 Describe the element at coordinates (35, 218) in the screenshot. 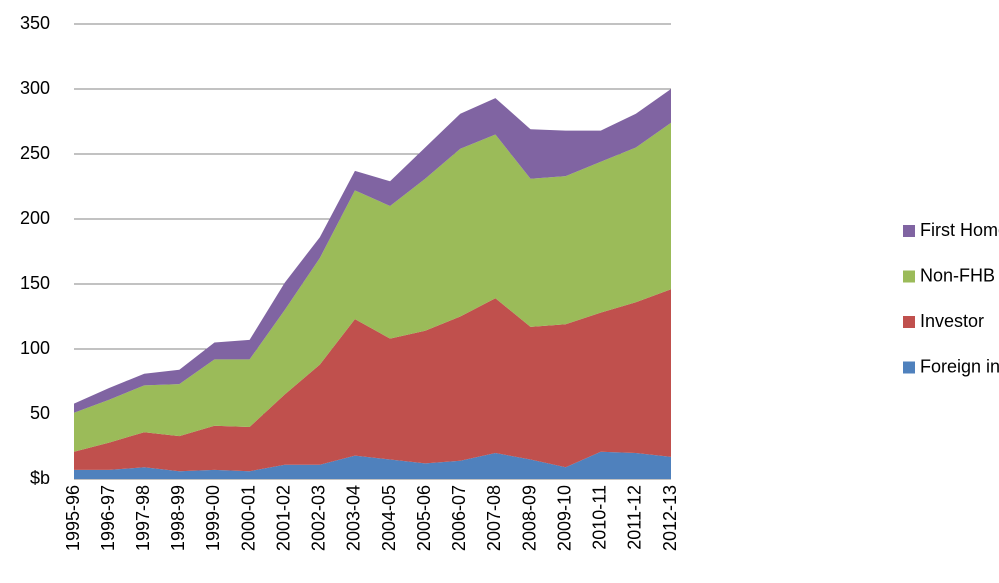

I see `y-tick-label: 200` at that location.